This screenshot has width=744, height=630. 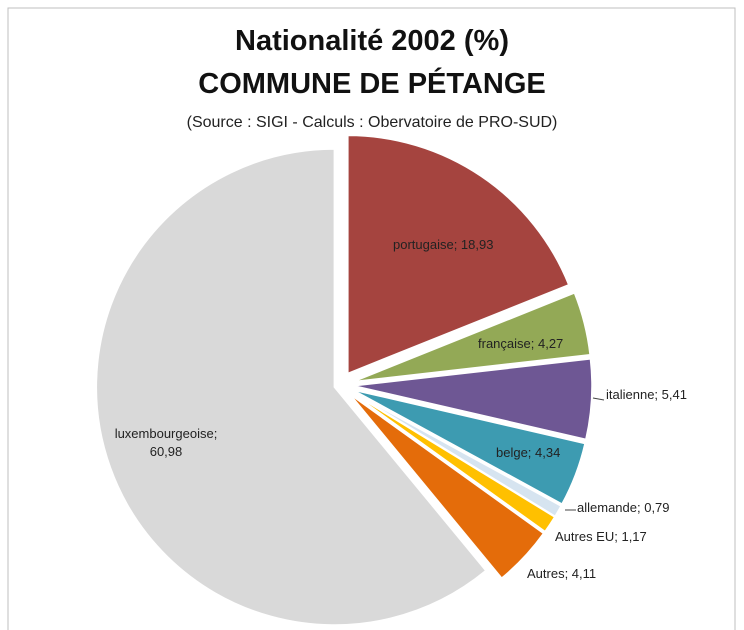 I want to click on data-label: française; 4,27, so click(x=521, y=343).